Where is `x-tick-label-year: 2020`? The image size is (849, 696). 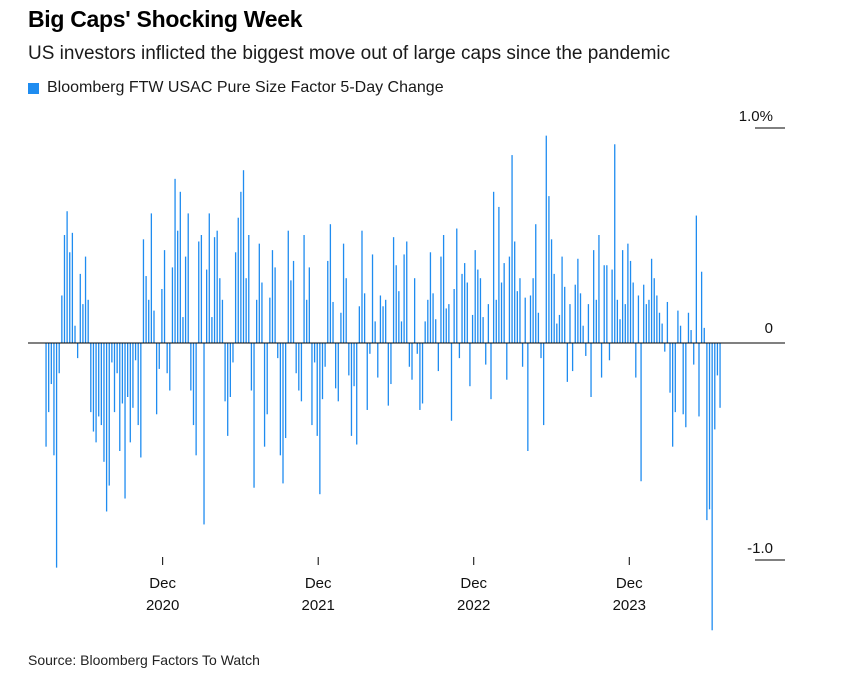 x-tick-label-year: 2020 is located at coordinates (162, 605).